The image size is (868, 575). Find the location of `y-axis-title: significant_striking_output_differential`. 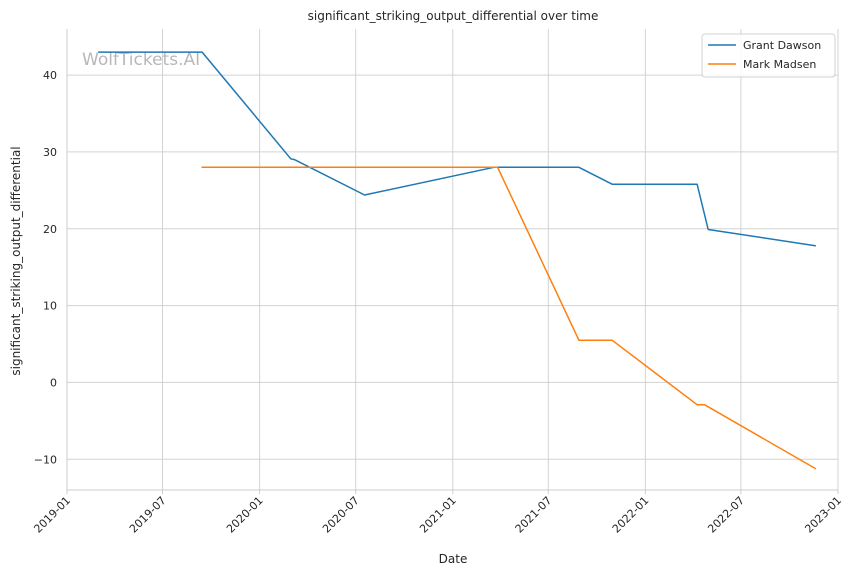

y-axis-title: significant_striking_output_differential is located at coordinates (16, 260).